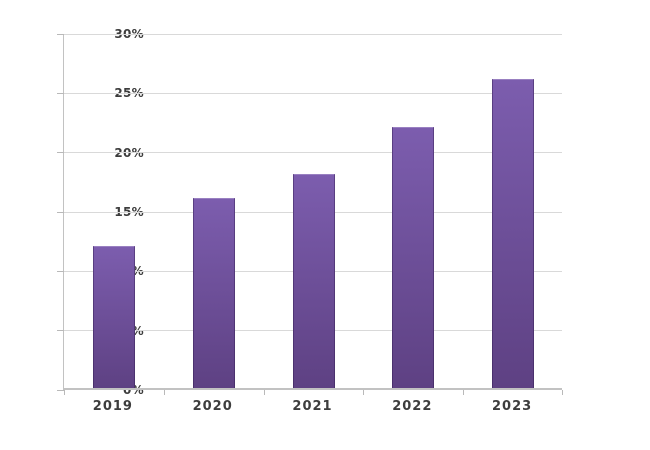  What do you see at coordinates (113, 316) in the screenshot?
I see `bar-2019` at bounding box center [113, 316].